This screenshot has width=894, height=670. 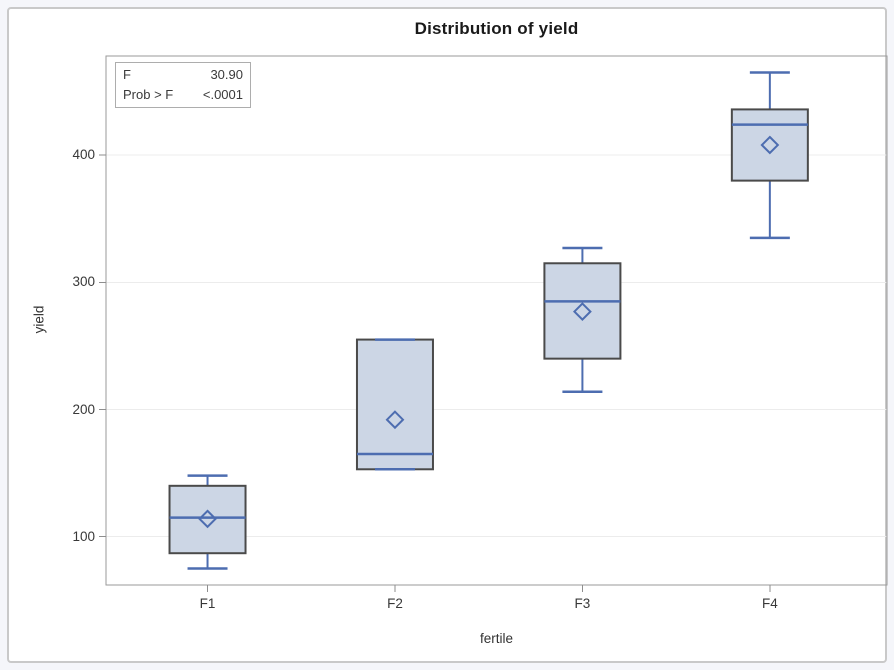 I want to click on x-tick-label-F1: F1, so click(x=207, y=603).